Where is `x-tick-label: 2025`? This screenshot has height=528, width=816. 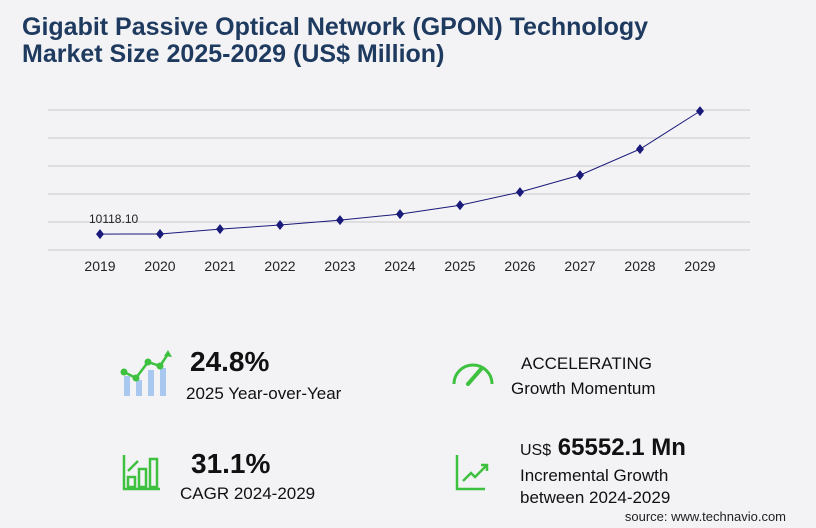
x-tick-label: 2025 is located at coordinates (459, 266).